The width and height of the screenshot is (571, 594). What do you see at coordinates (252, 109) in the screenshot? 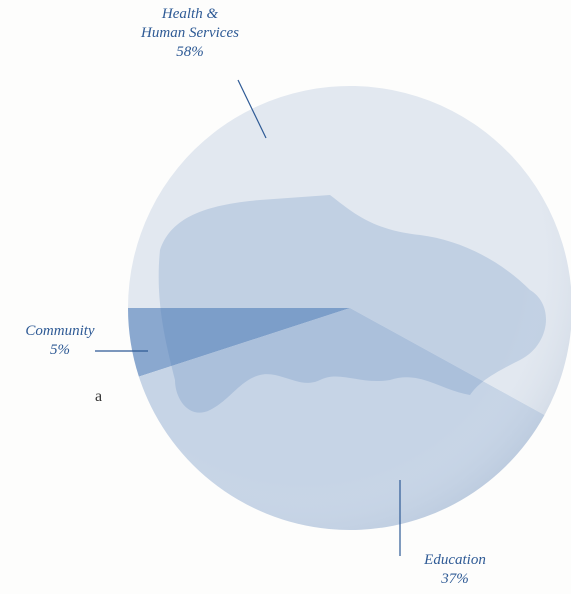
I see `leader-line` at bounding box center [252, 109].